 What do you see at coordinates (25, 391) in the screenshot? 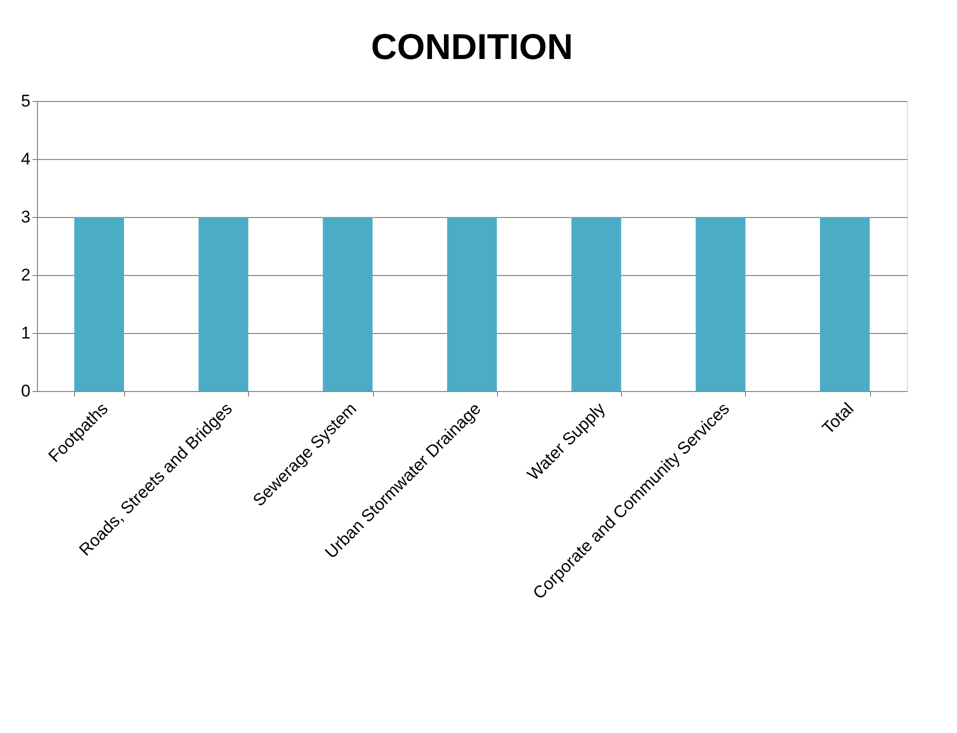
I see `y-tick-label: 0` at bounding box center [25, 391].